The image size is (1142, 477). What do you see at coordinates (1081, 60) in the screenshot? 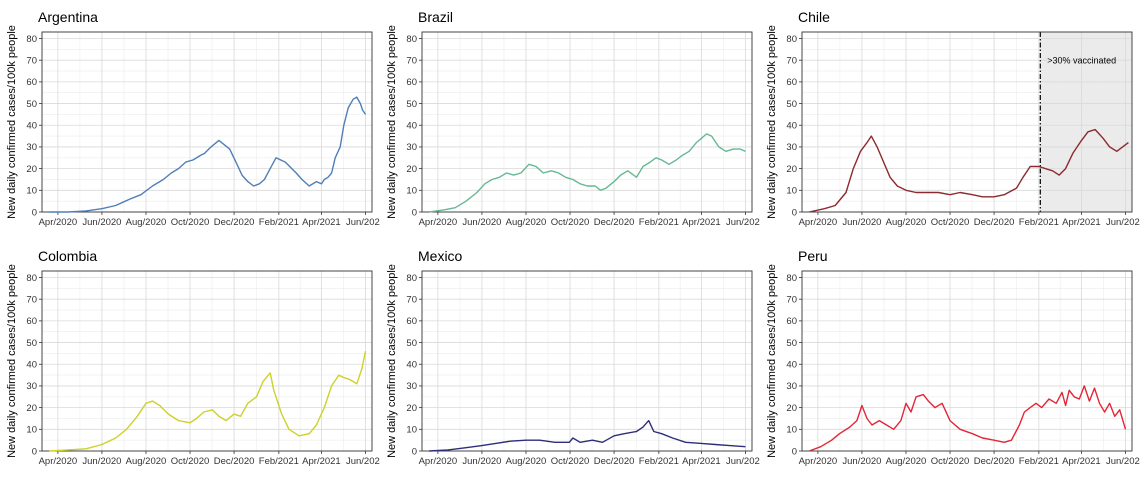
I see `vaccination-annotation: >30% vaccinated` at bounding box center [1081, 60].